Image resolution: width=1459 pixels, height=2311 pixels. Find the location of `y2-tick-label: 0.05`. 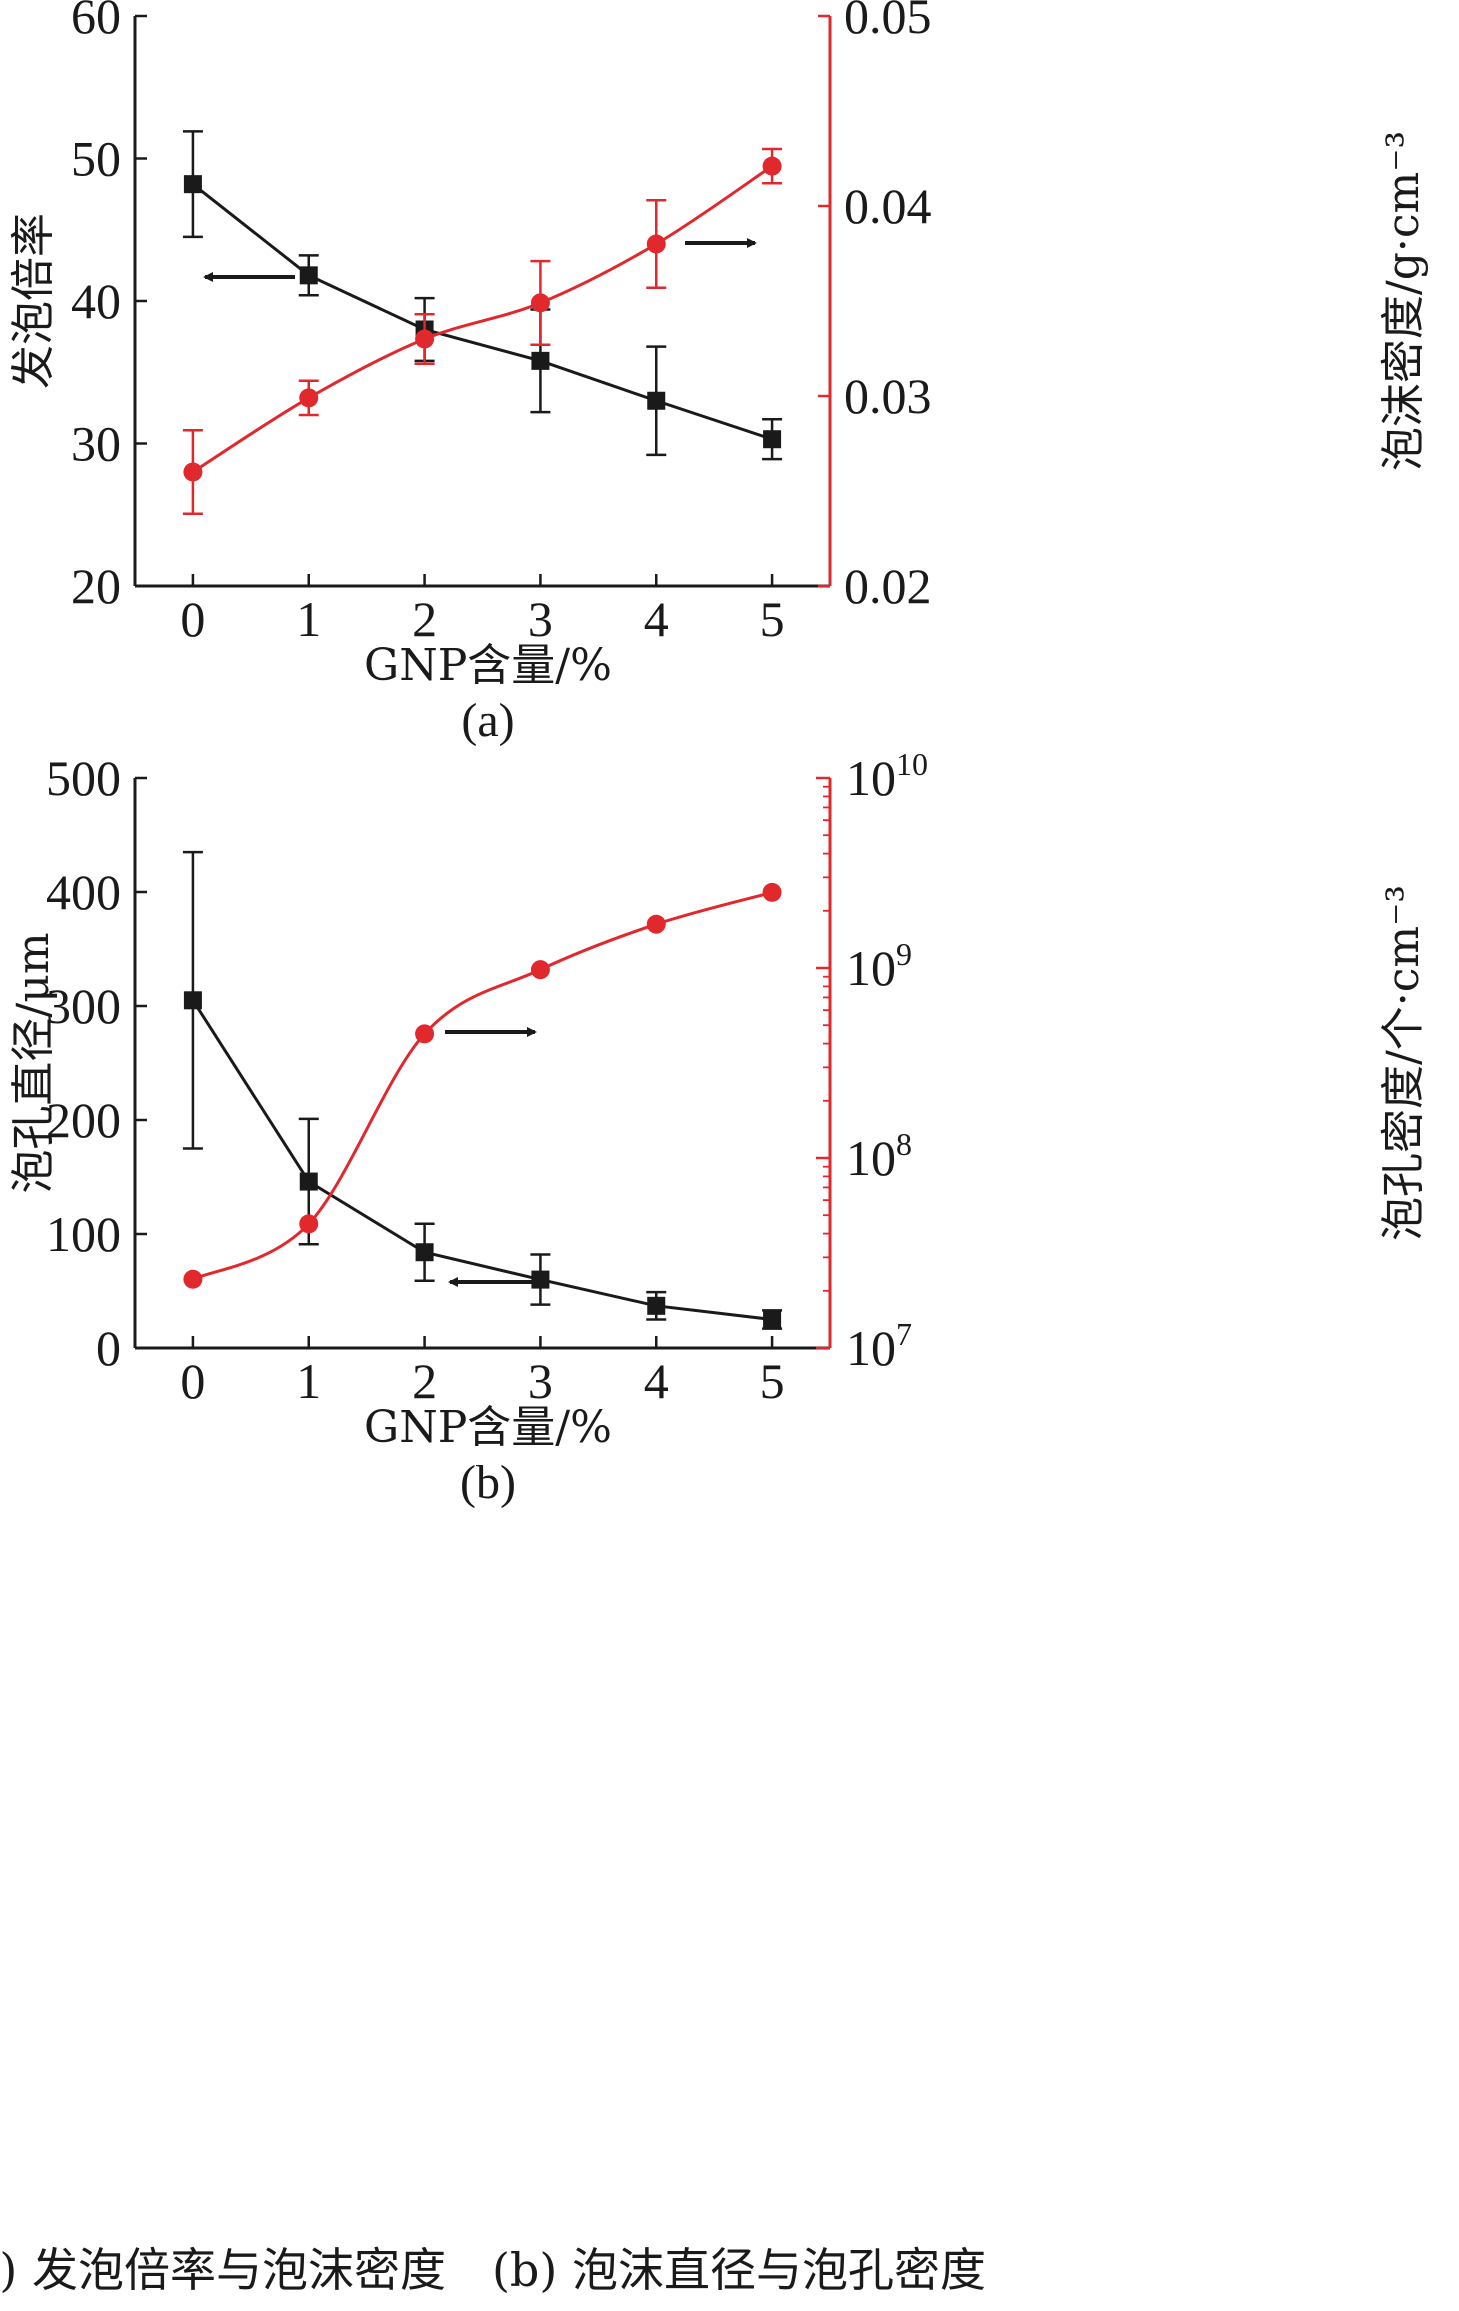

y2-tick-label: 0.05 is located at coordinates (888, 22).